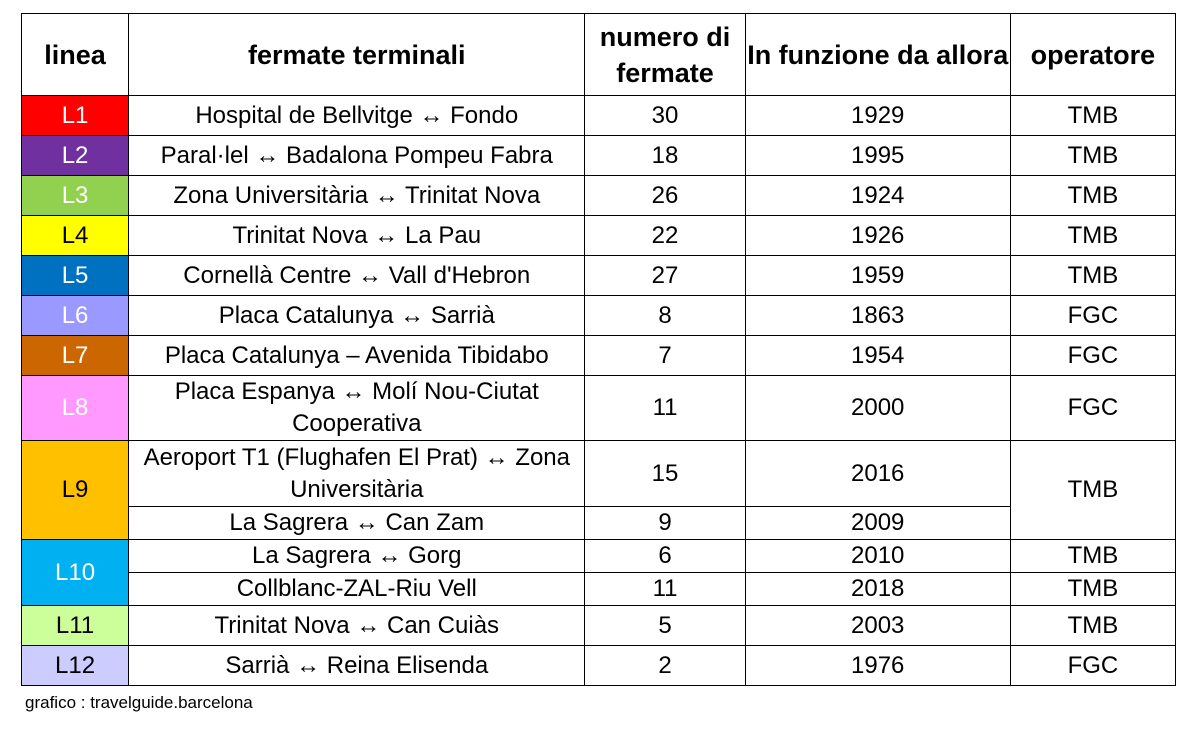 The image size is (1192, 733). Describe the element at coordinates (357, 195) in the screenshot. I see `terminals-cell: Zona Universitària ↔ Trinitat Nova` at that location.